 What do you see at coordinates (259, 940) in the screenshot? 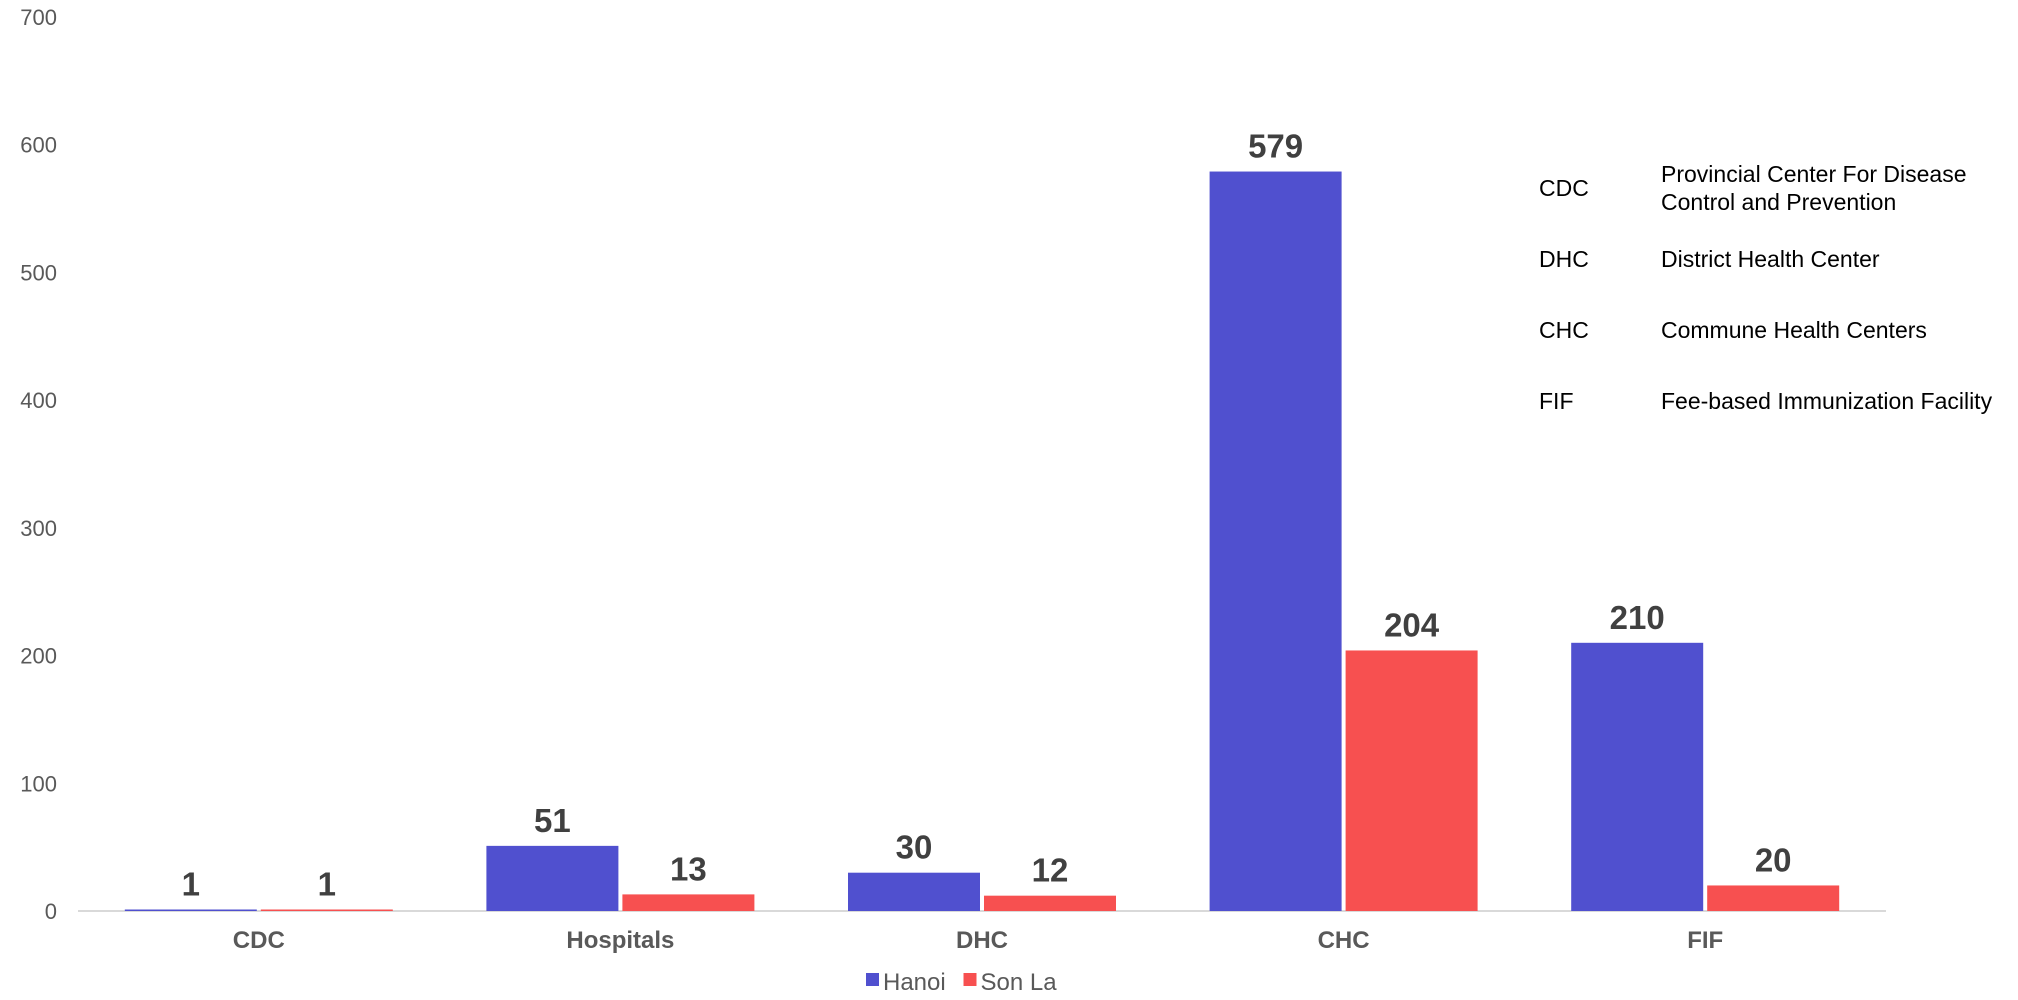
I see `x-tick-label: CDC` at bounding box center [259, 940].